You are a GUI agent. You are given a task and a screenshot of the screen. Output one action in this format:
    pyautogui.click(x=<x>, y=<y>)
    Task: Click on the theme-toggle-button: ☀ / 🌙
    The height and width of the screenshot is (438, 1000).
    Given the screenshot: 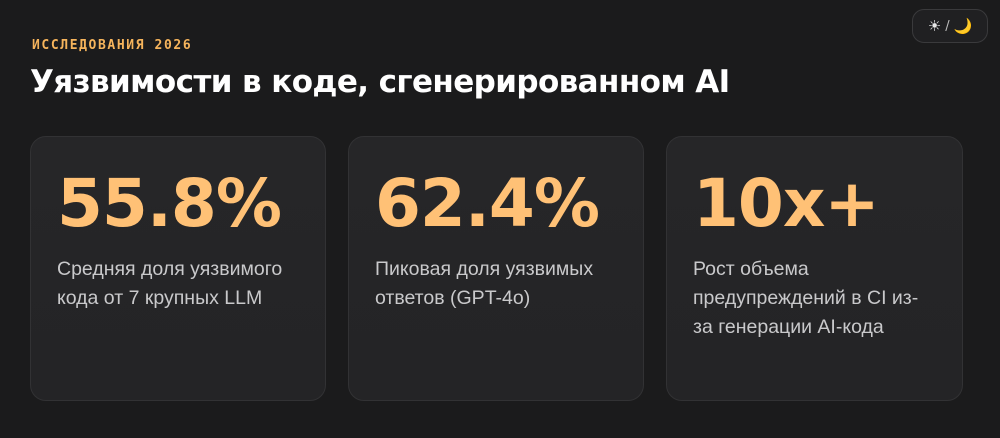 What is the action you would take?
    pyautogui.click(x=950, y=26)
    